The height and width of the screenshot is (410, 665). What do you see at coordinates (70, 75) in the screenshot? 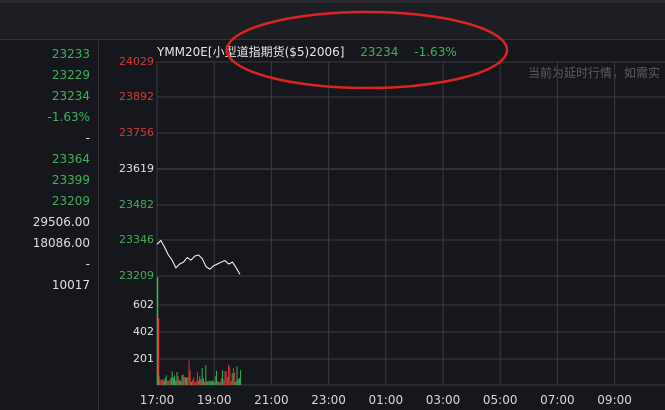
I see `side-value: 23229` at bounding box center [70, 75].